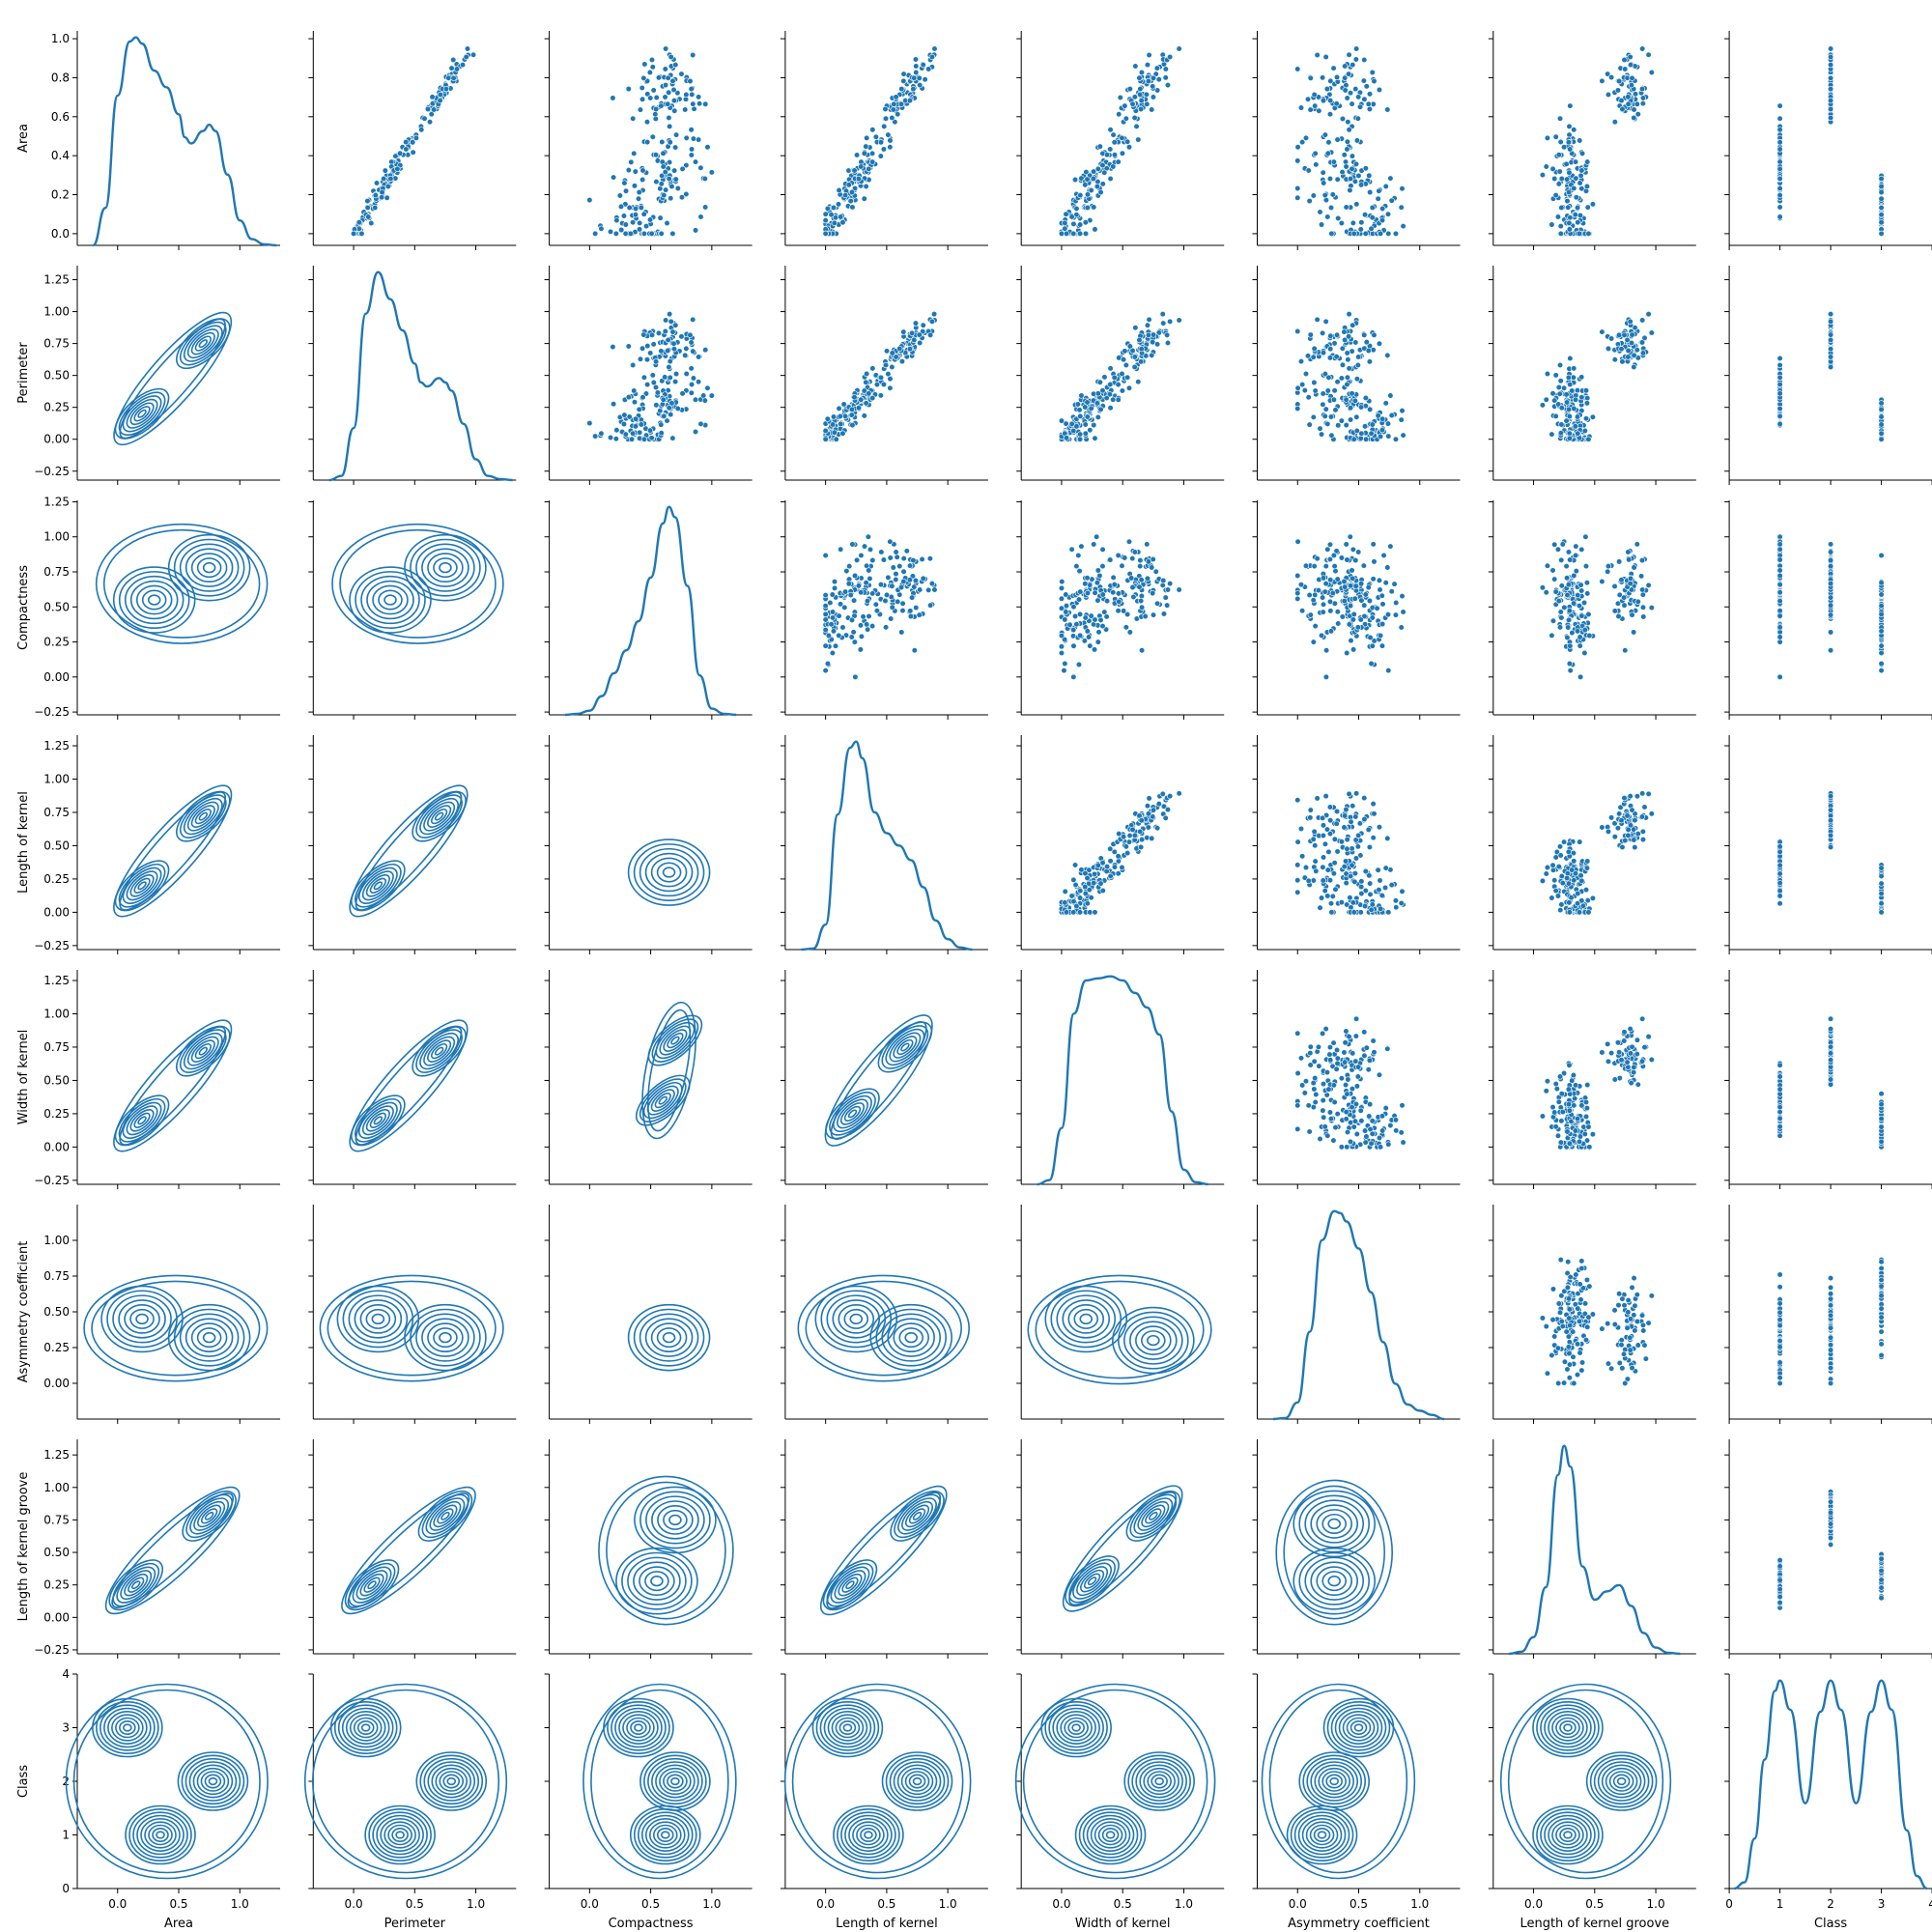 The image size is (1932, 1932). Describe the element at coordinates (60, 38) in the screenshot. I see `y-tick-label: 1.0` at that location.